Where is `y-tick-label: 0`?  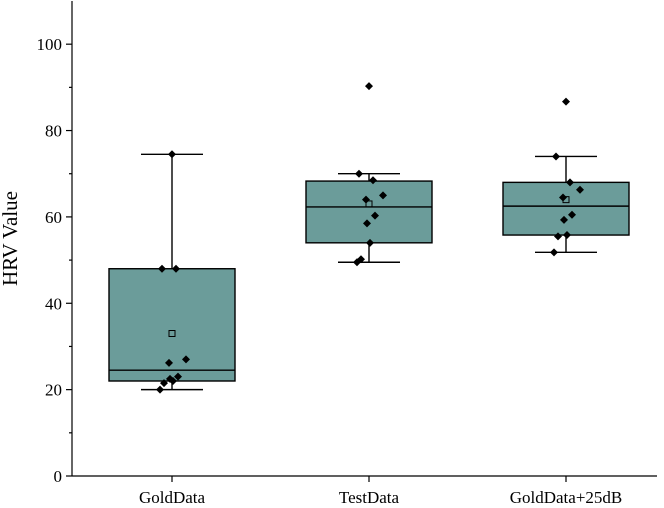
y-tick-label: 0 is located at coordinates (58, 476).